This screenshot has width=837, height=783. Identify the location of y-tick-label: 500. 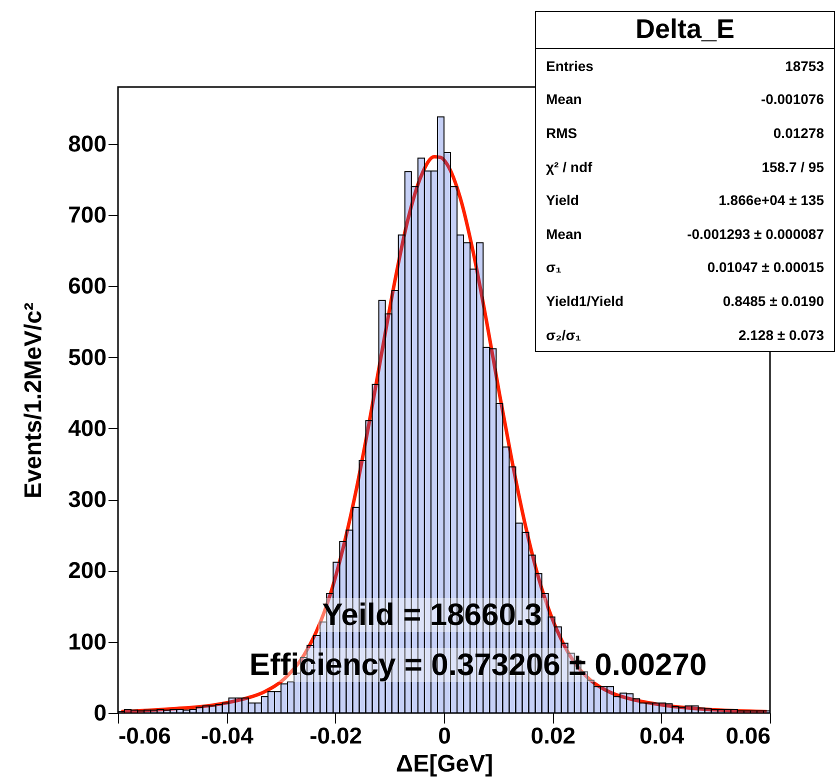
(87, 357).